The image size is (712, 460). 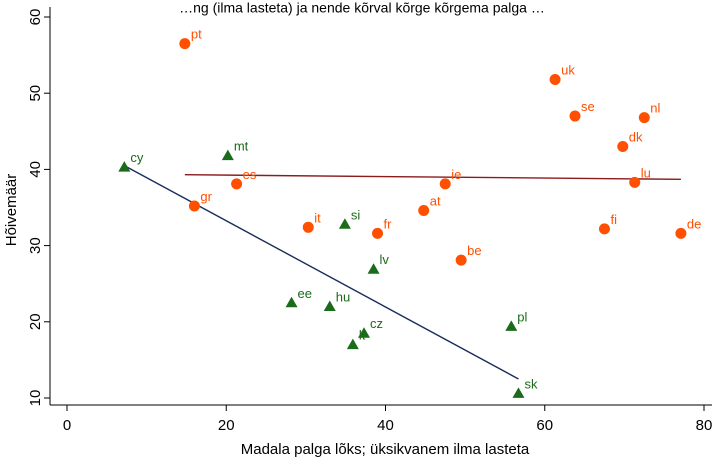 What do you see at coordinates (681, 233) in the screenshot?
I see `point-de` at bounding box center [681, 233].